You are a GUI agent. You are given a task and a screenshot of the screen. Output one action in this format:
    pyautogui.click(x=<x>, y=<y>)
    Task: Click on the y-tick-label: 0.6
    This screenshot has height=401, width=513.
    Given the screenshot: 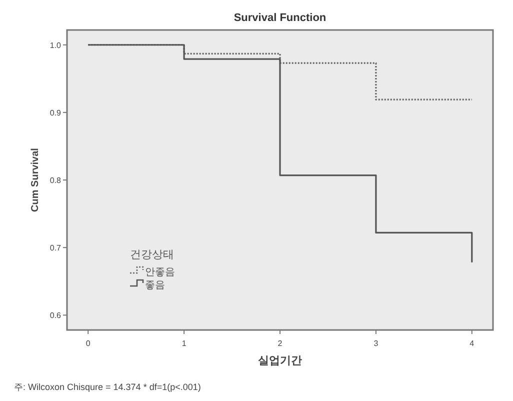 What is the action you would take?
    pyautogui.click(x=56, y=315)
    